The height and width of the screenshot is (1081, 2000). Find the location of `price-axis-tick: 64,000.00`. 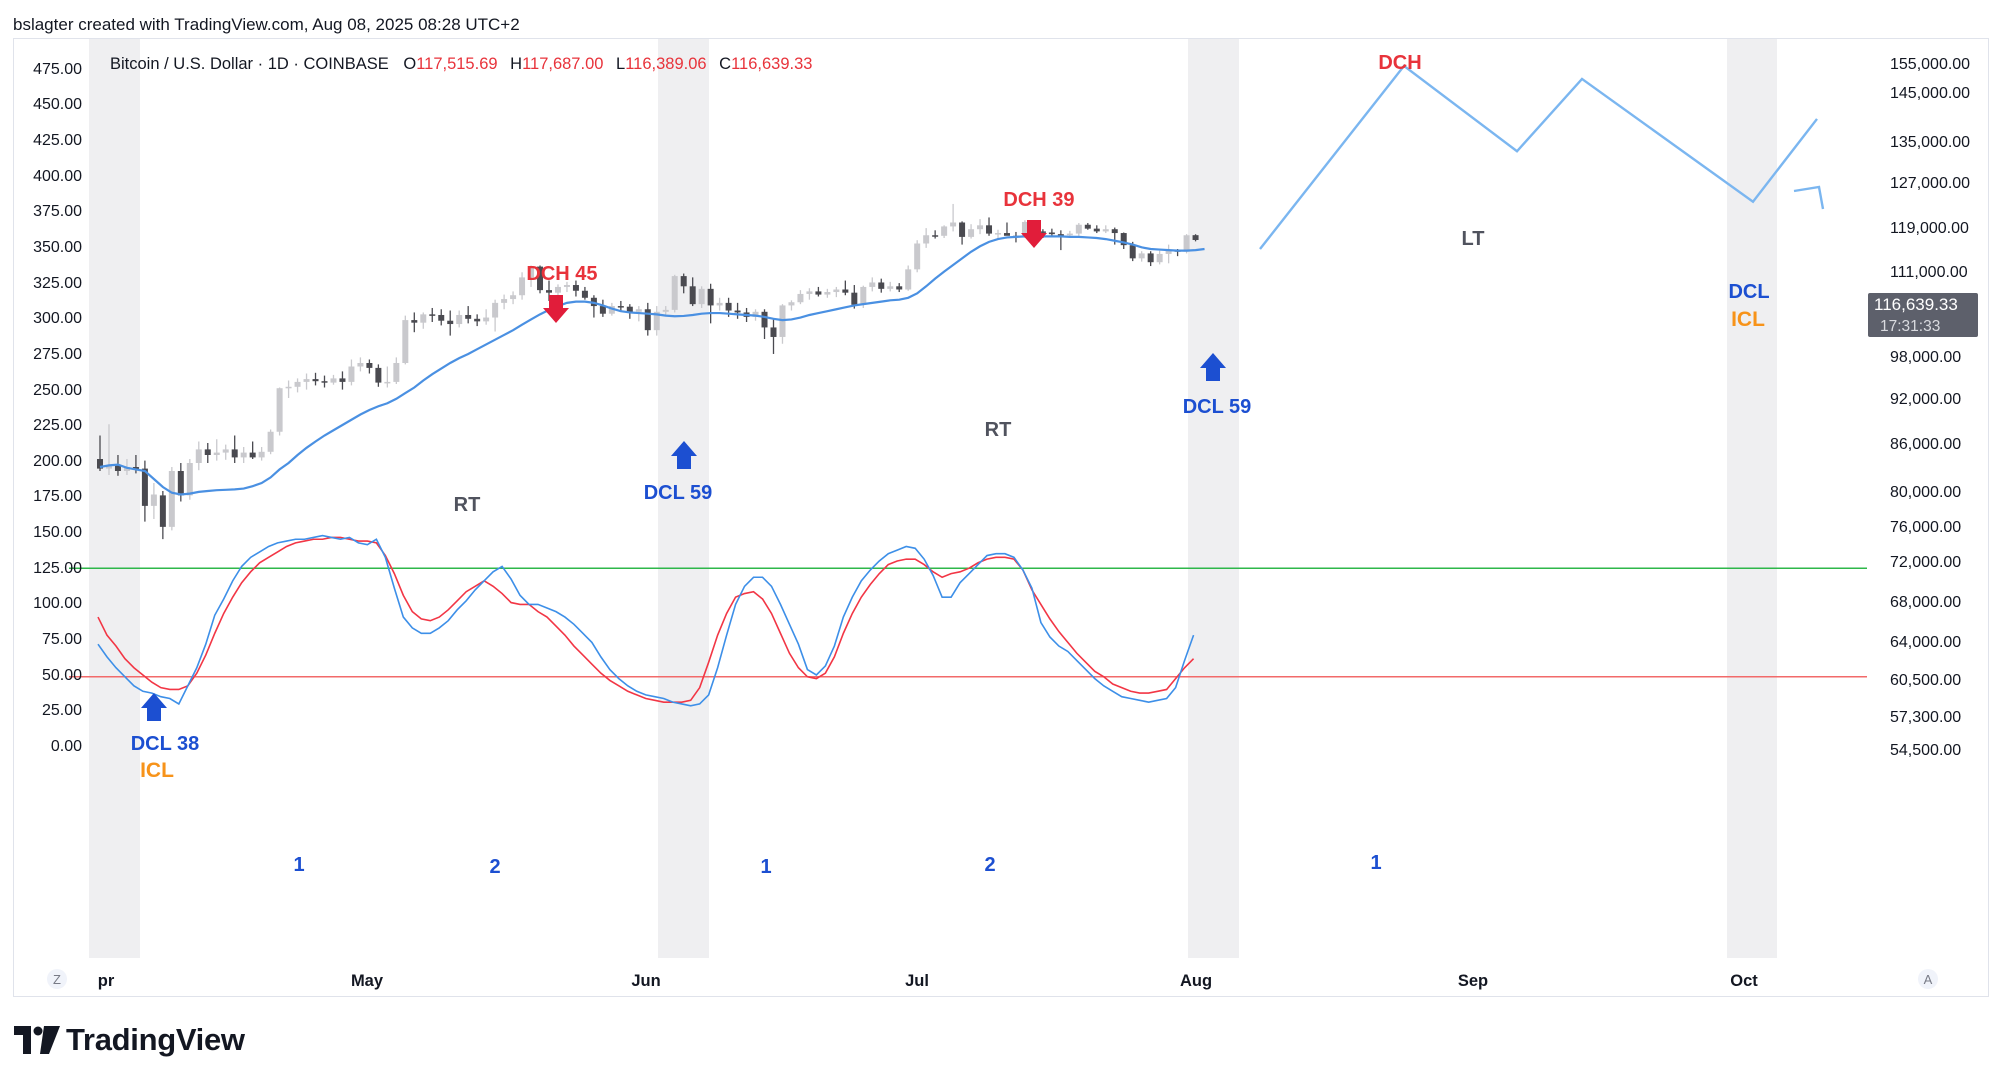

price-axis-tick: 64,000.00 is located at coordinates (1925, 642).